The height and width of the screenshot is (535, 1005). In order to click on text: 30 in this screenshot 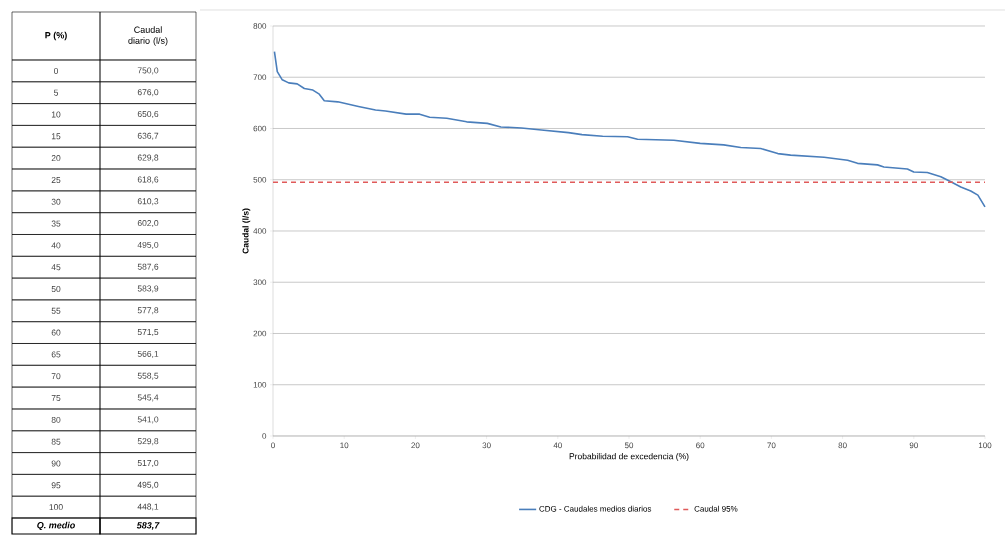, I will do `click(56, 201)`.